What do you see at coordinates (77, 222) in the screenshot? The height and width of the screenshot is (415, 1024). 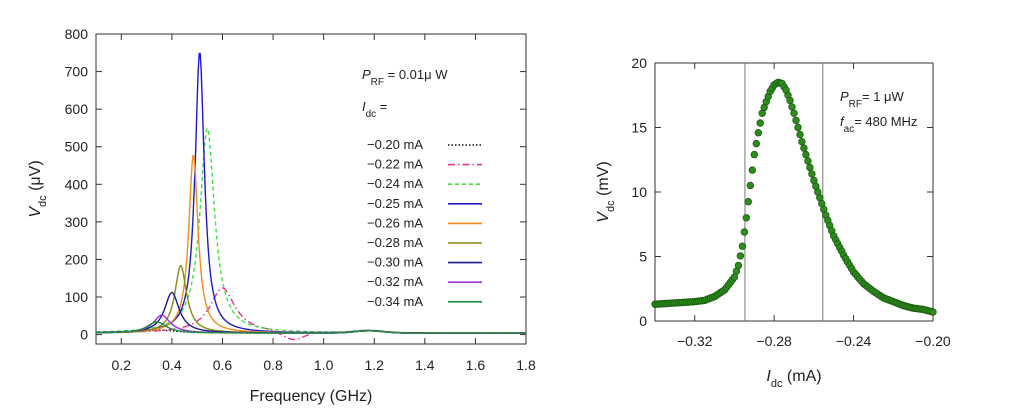 I see `left-y-tick-label: 300` at bounding box center [77, 222].